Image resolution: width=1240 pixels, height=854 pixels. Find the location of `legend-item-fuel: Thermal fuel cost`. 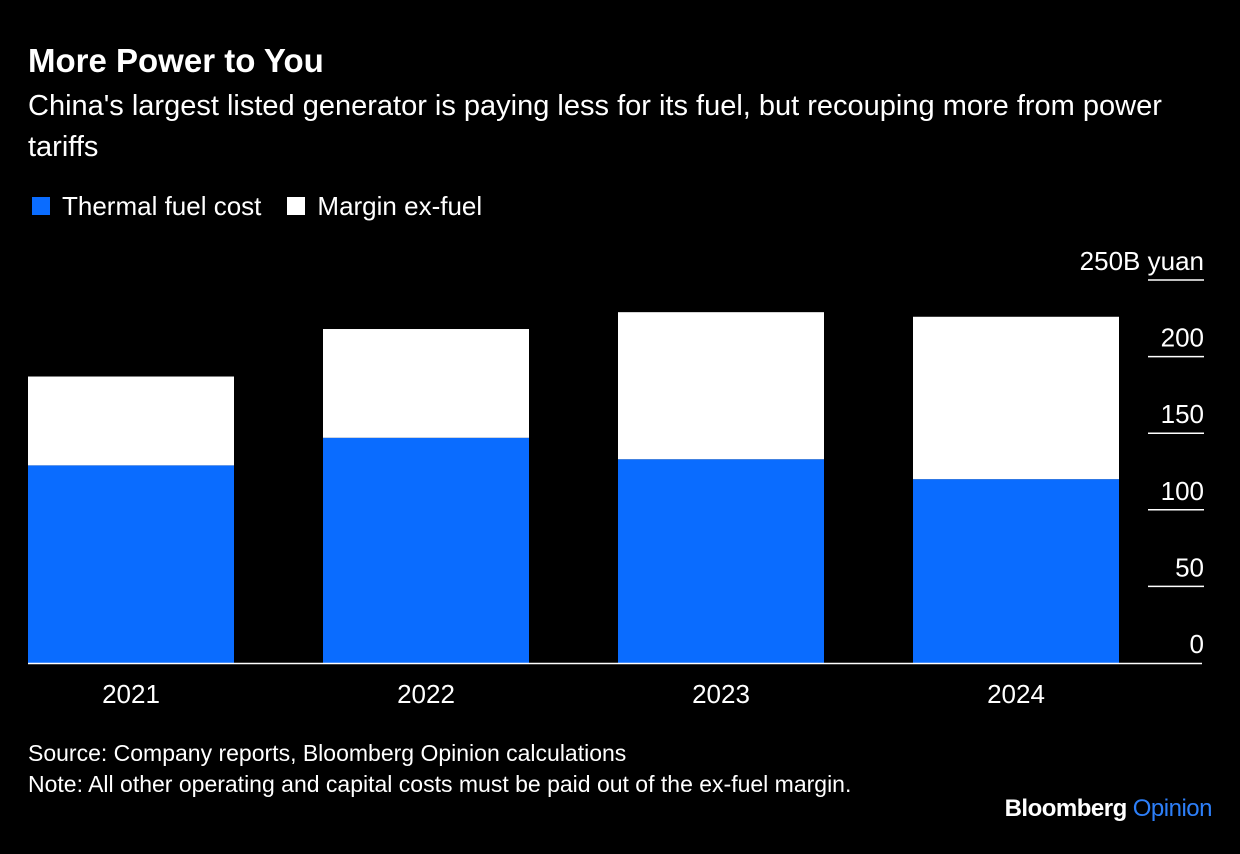

legend-item-fuel: Thermal fuel cost is located at coordinates (146, 206).